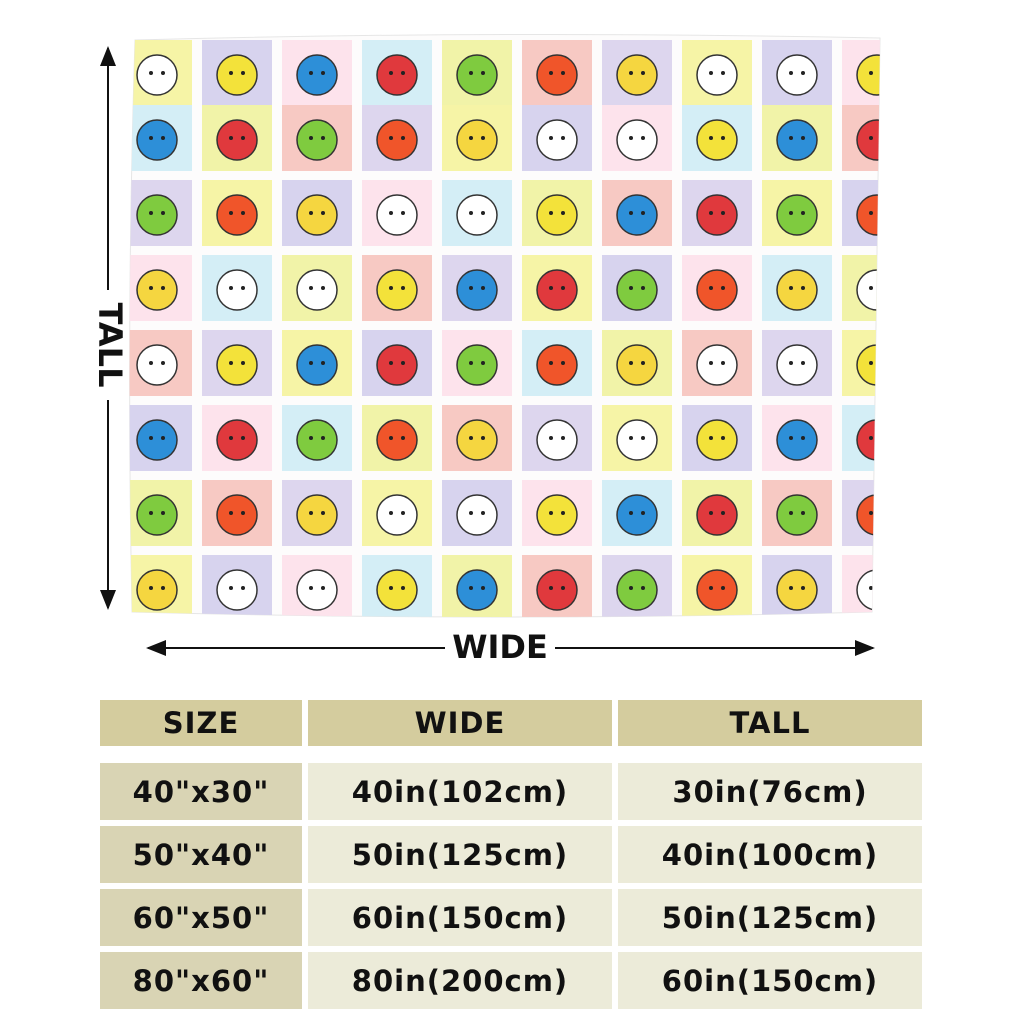 This screenshot has width=1024, height=1024. I want to click on table-cell: 40in(102cm), so click(460, 791).